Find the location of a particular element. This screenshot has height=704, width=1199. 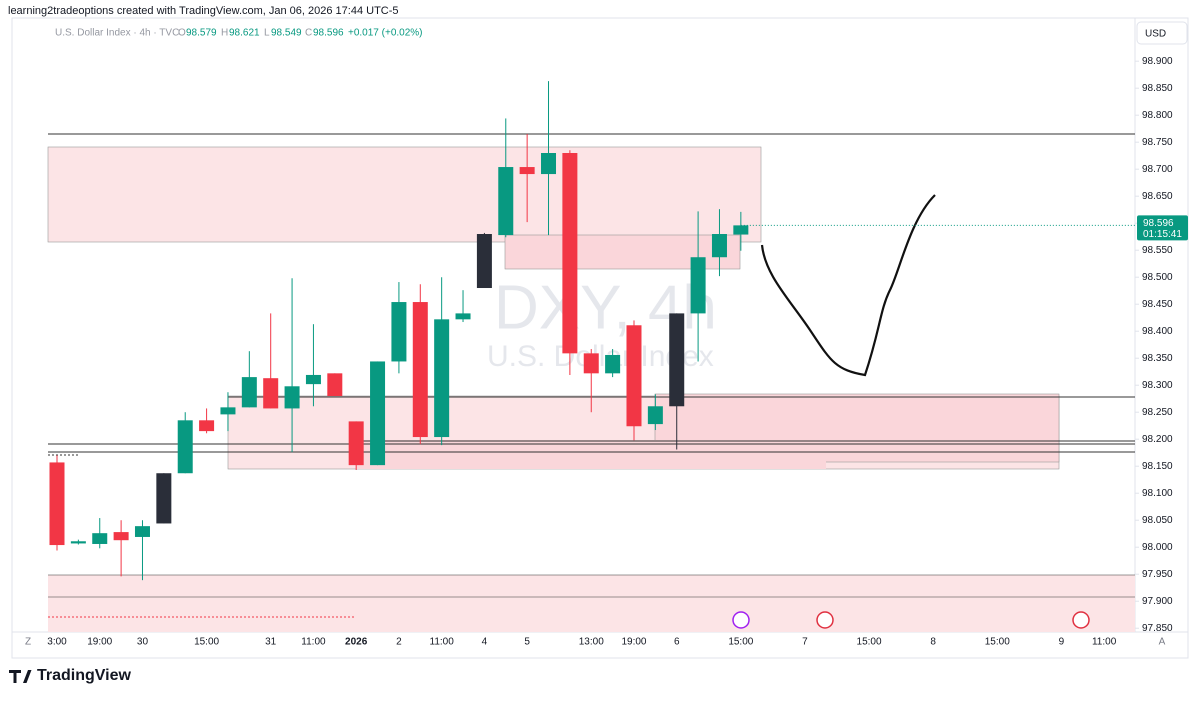

x-tick-label: 6 is located at coordinates (677, 642).